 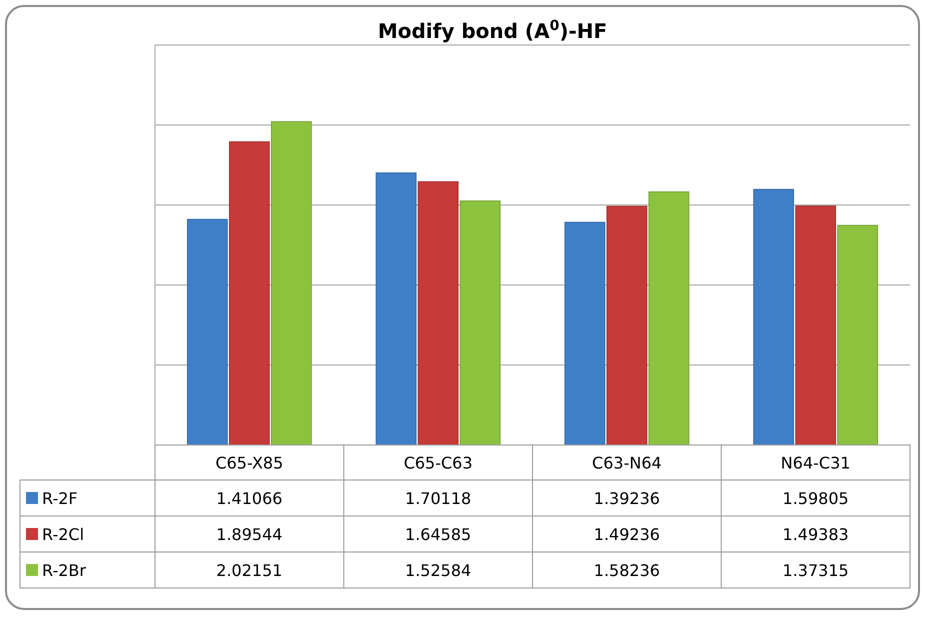 What do you see at coordinates (627, 534) in the screenshot?
I see `data-label: 1.49236` at bounding box center [627, 534].